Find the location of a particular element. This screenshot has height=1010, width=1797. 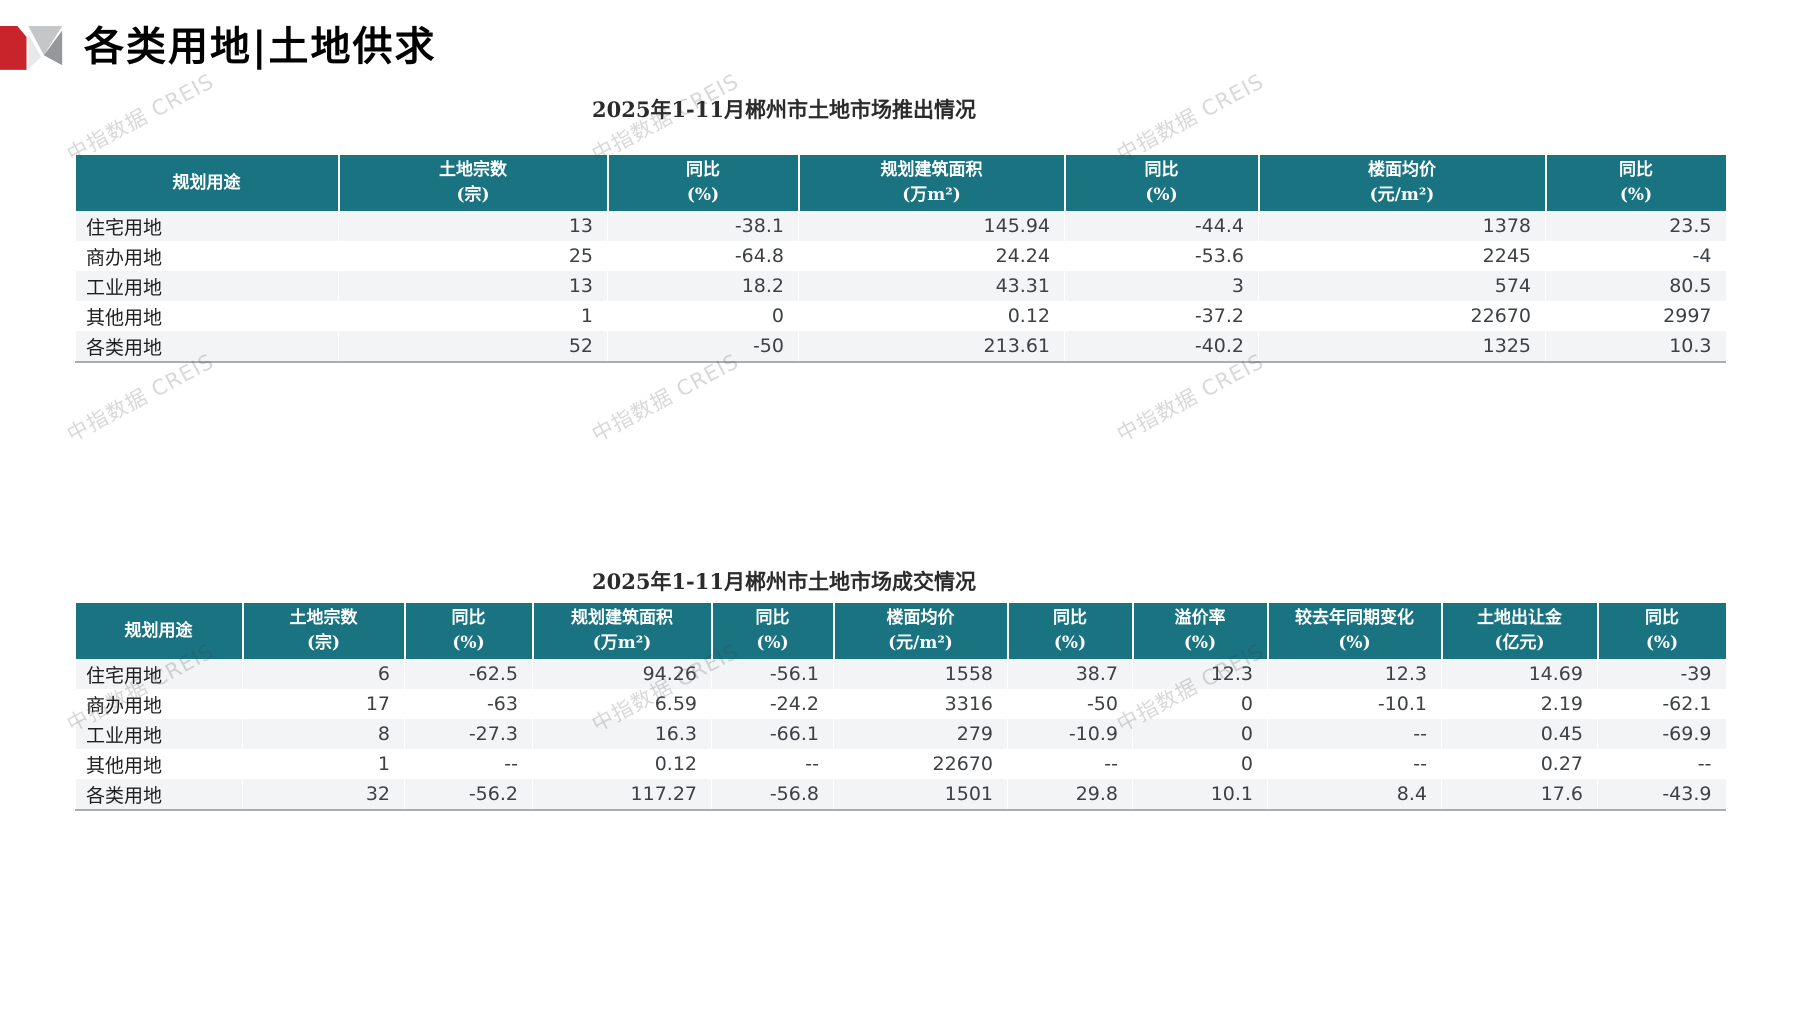

cell-value: -37.2 is located at coordinates (1161, 316).